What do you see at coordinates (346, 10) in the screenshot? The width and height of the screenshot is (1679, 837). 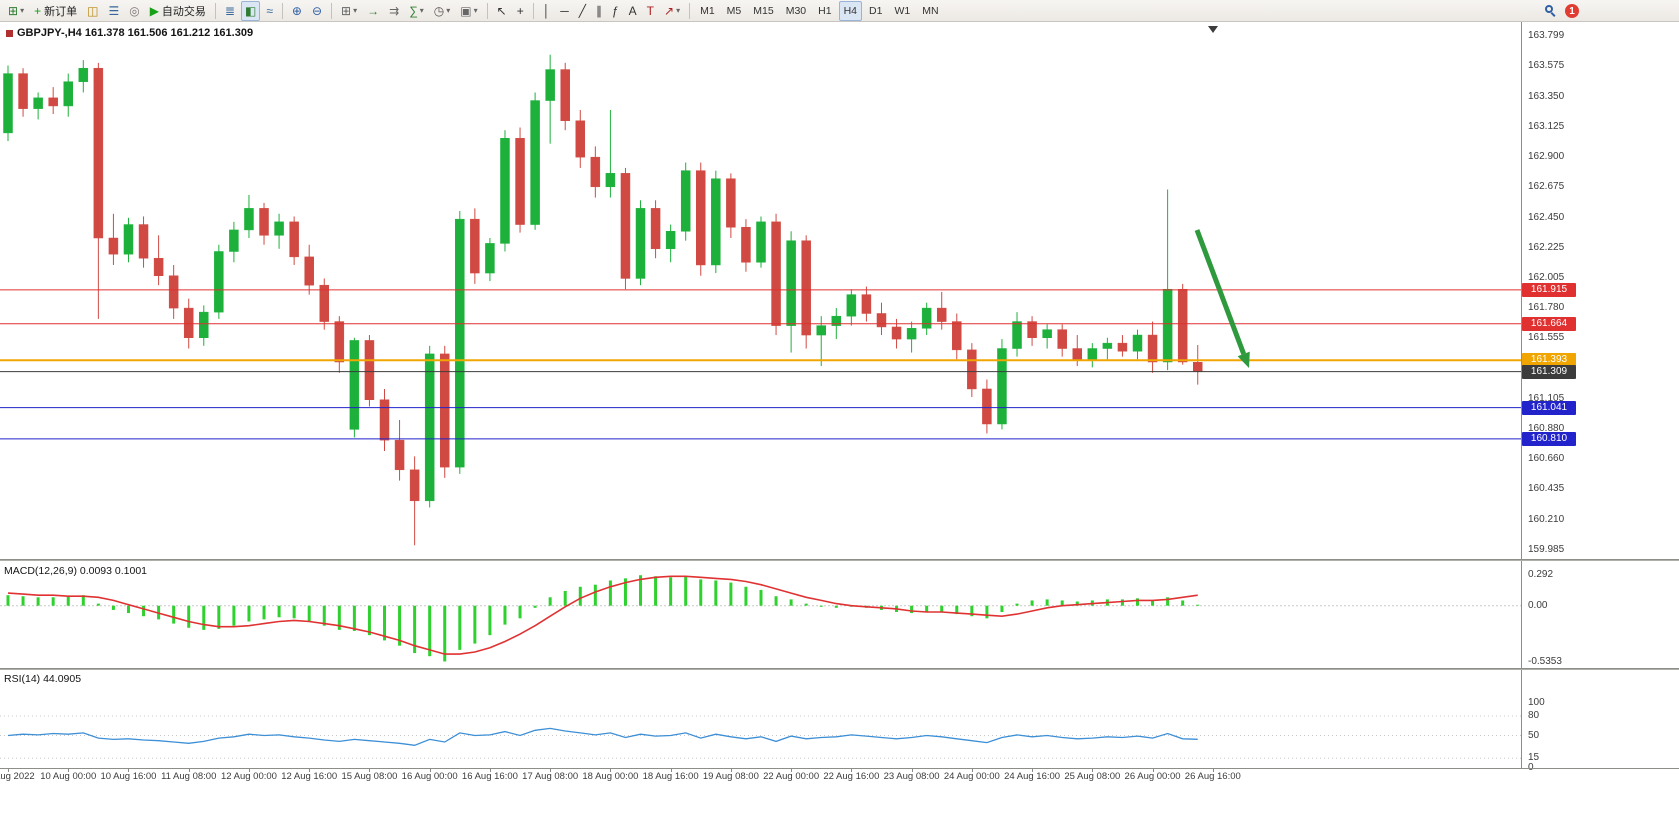 I see `tile-icon: ⊞` at bounding box center [346, 10].